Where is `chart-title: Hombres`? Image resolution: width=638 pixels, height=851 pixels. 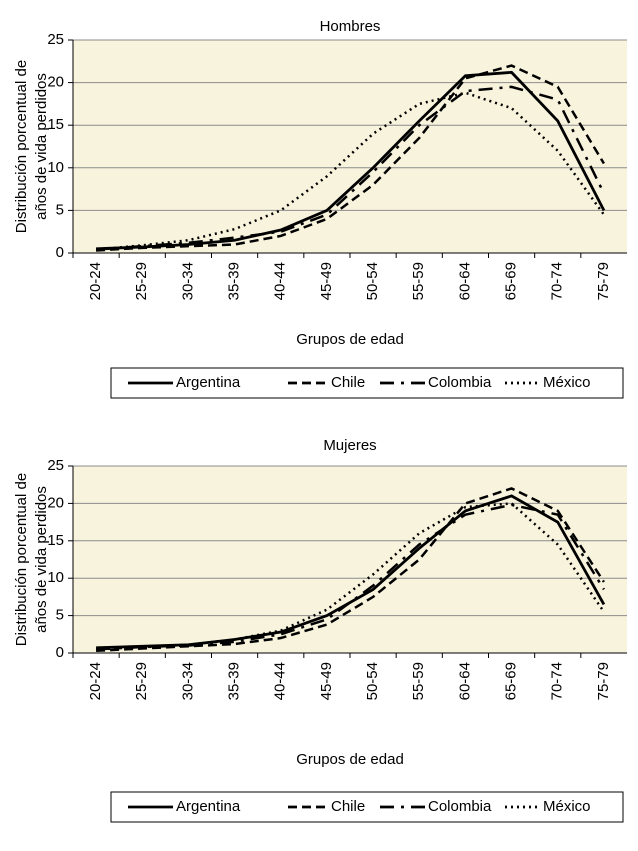 chart-title: Hombres is located at coordinates (350, 26).